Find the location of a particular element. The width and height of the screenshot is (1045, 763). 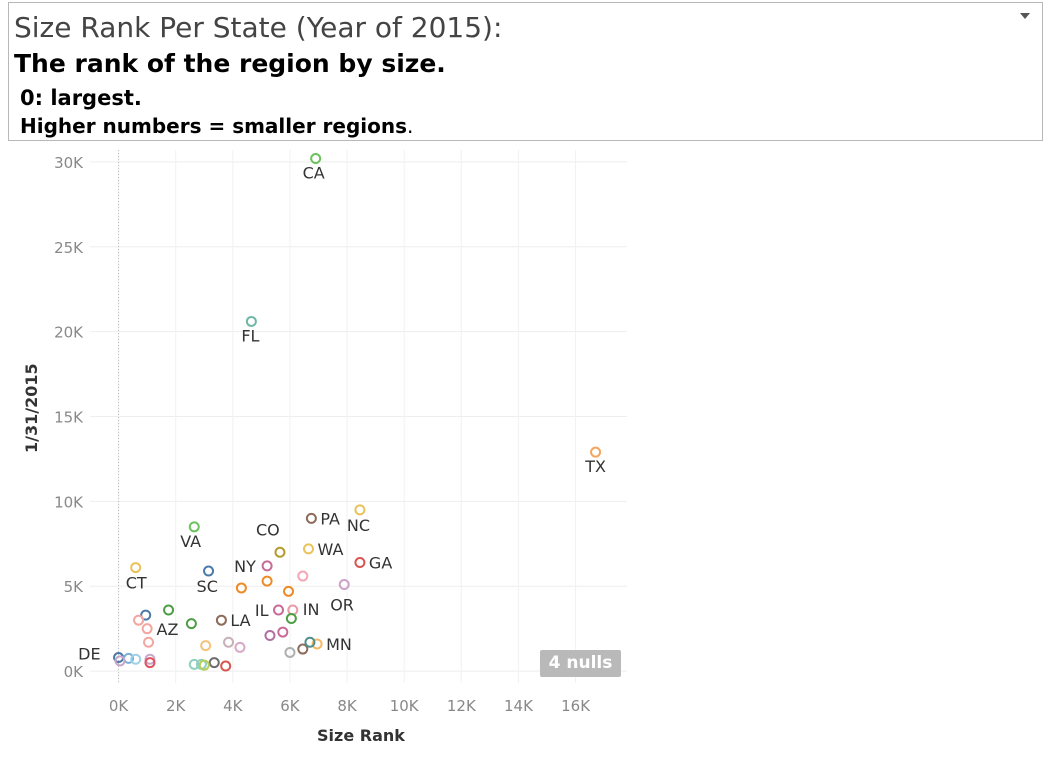

caption-smaller-text: Higher numbers = smaller regions is located at coordinates (214, 126).